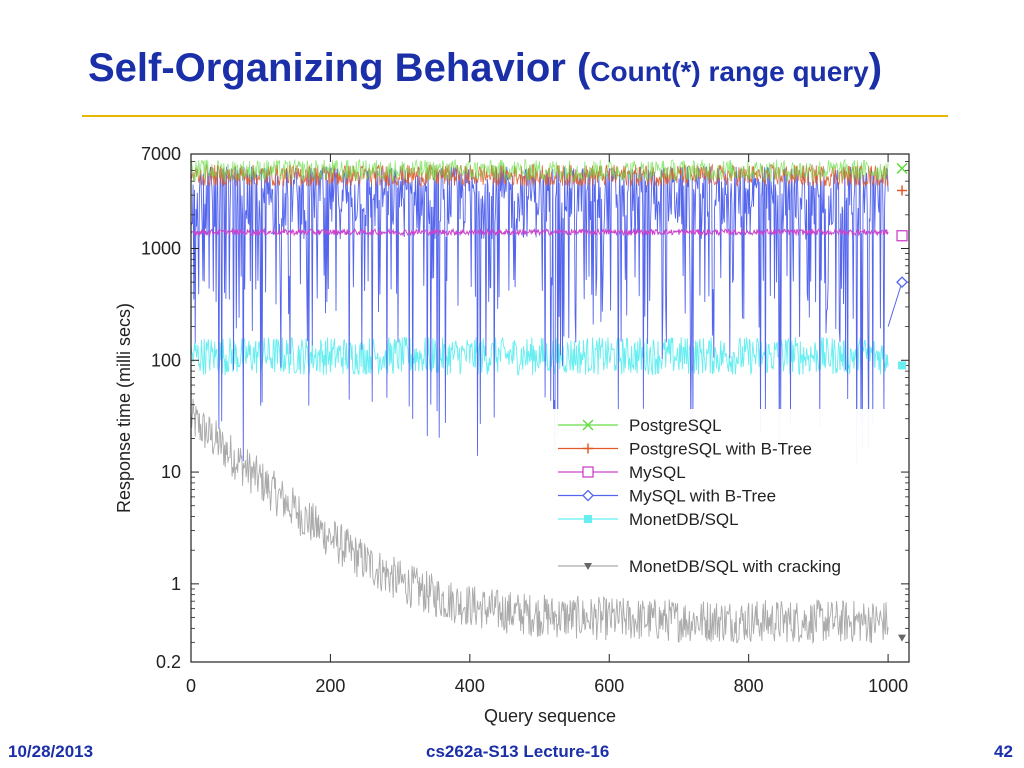  Describe the element at coordinates (515, 116) in the screenshot. I see `title-underline` at that location.